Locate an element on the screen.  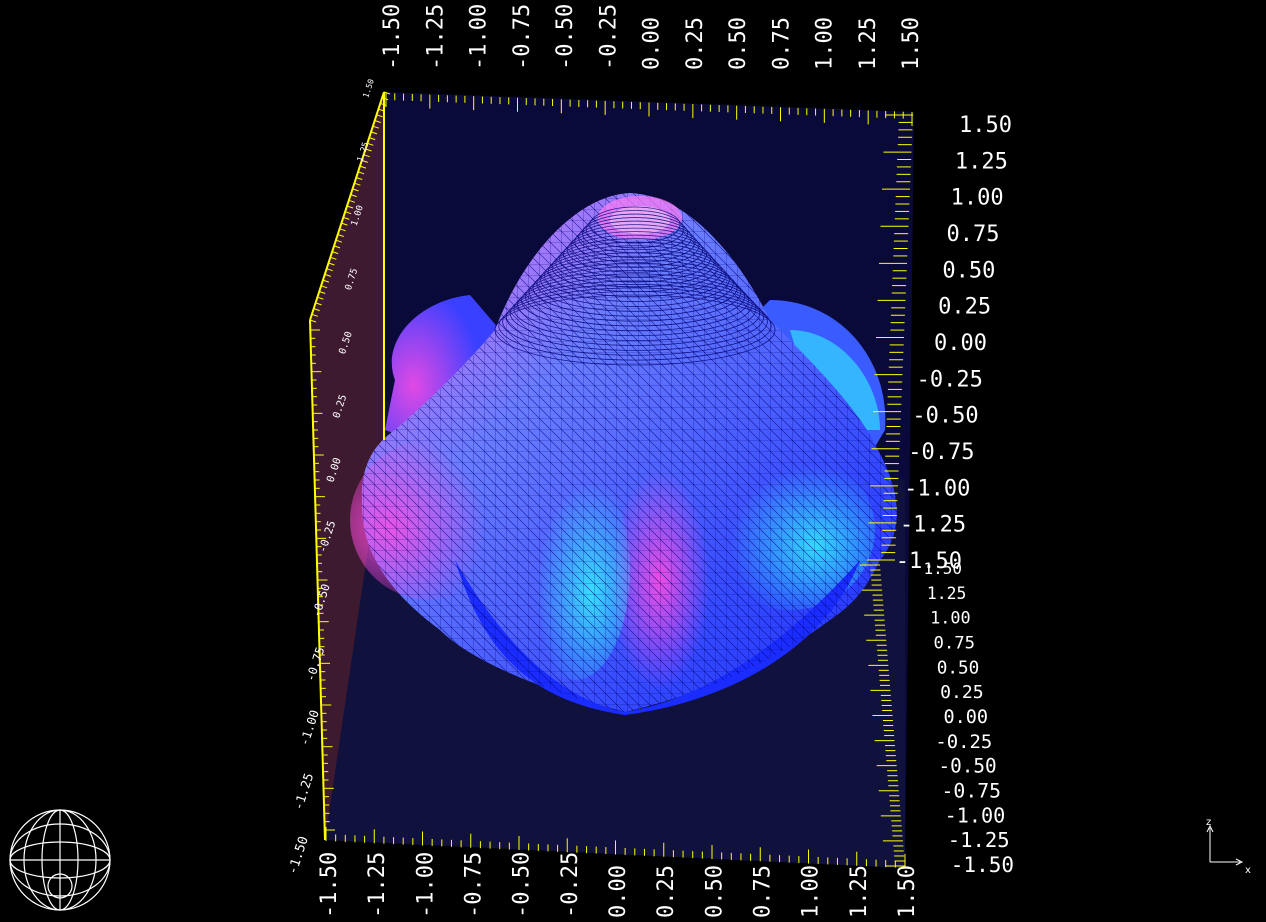
axis-z-label: z is located at coordinates (1208, 822).